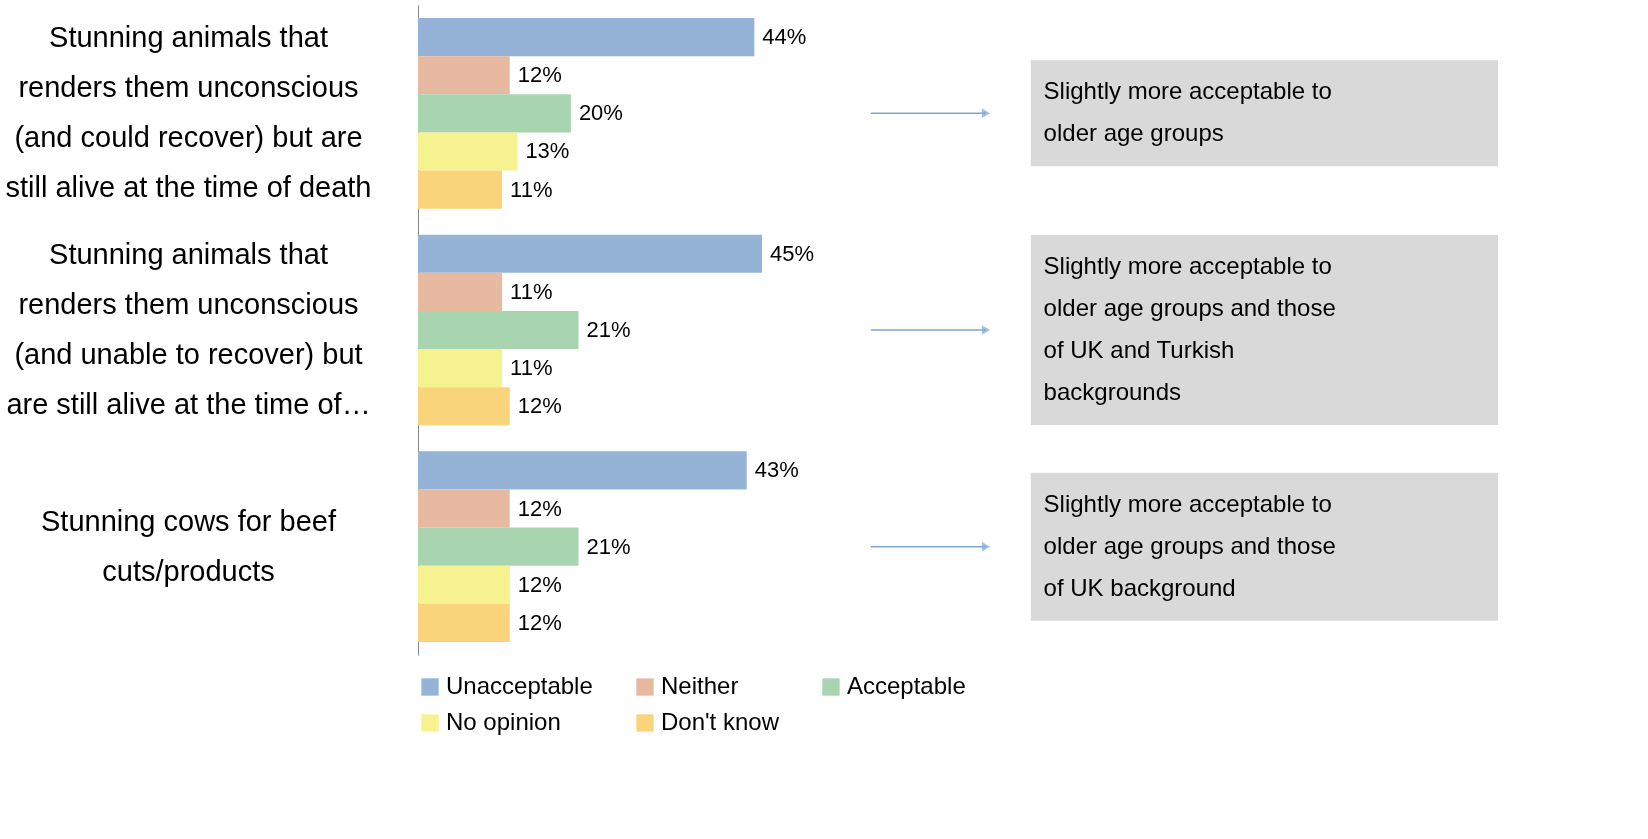 This screenshot has height=839, width=1648. What do you see at coordinates (784, 37) in the screenshot?
I see `data-label: 44%` at bounding box center [784, 37].